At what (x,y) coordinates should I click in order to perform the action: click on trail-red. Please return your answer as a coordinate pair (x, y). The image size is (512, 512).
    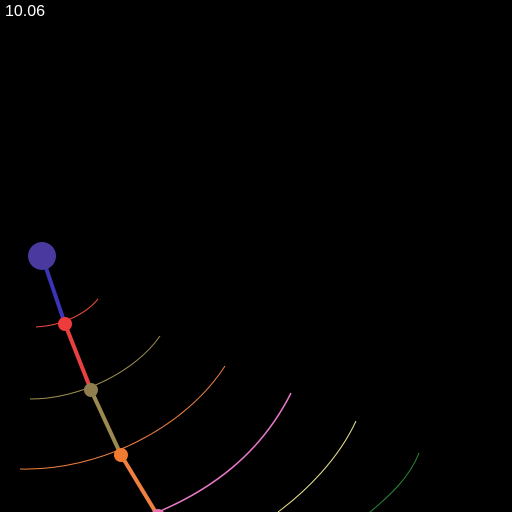
    Looking at the image, I should click on (67, 313).